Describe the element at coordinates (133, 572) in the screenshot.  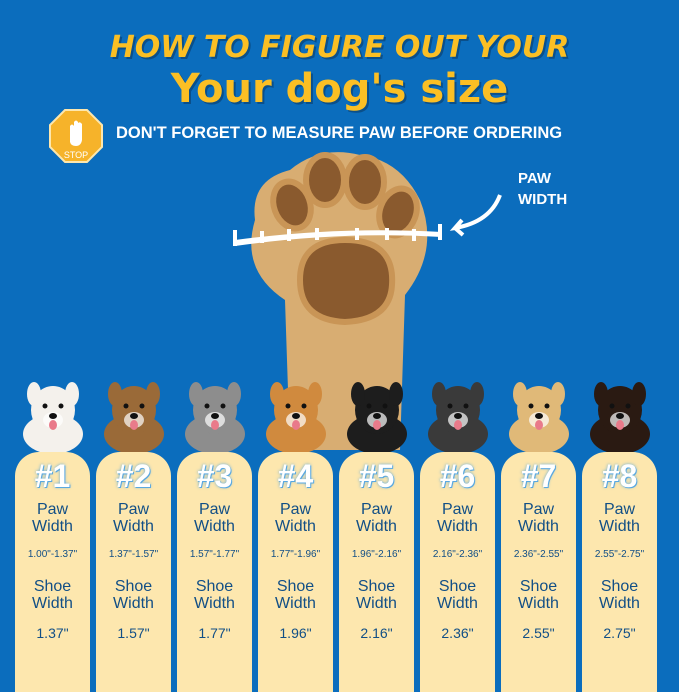
I see `size-card-2: #2 Paw Width 1.37"-1.57" Shoe Width 1.57"` at that location.